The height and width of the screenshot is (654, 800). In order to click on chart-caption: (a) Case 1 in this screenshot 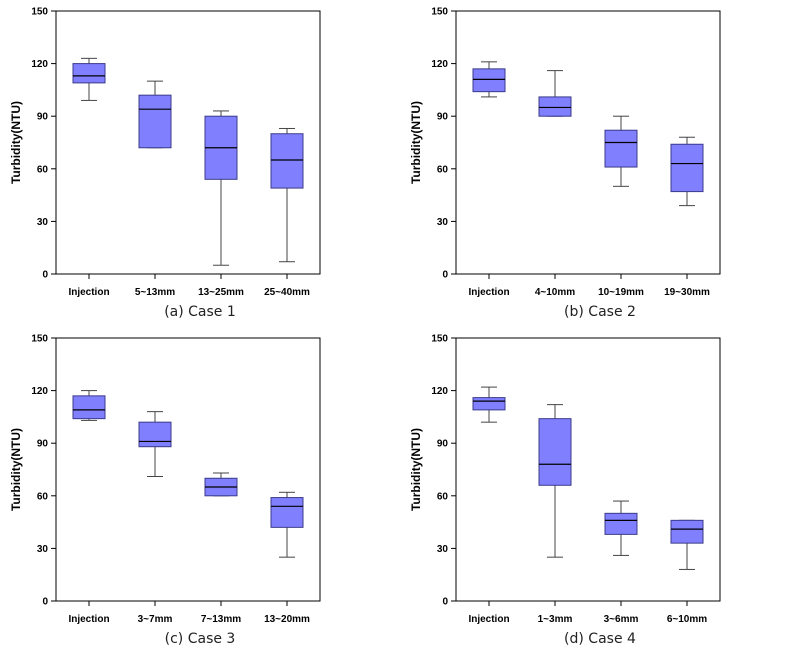, I will do `click(200, 312)`.